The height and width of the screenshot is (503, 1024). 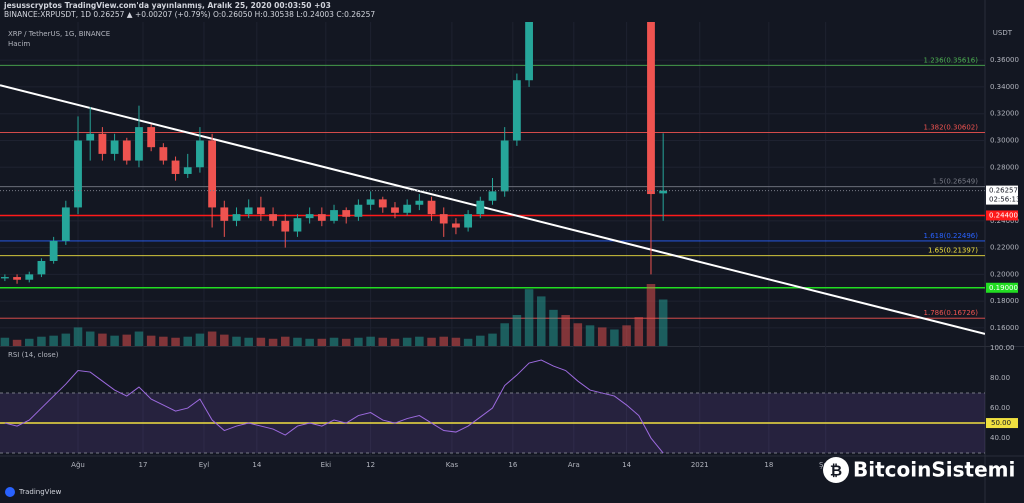 I want to click on x-tick-label: Ara, so click(x=574, y=465).